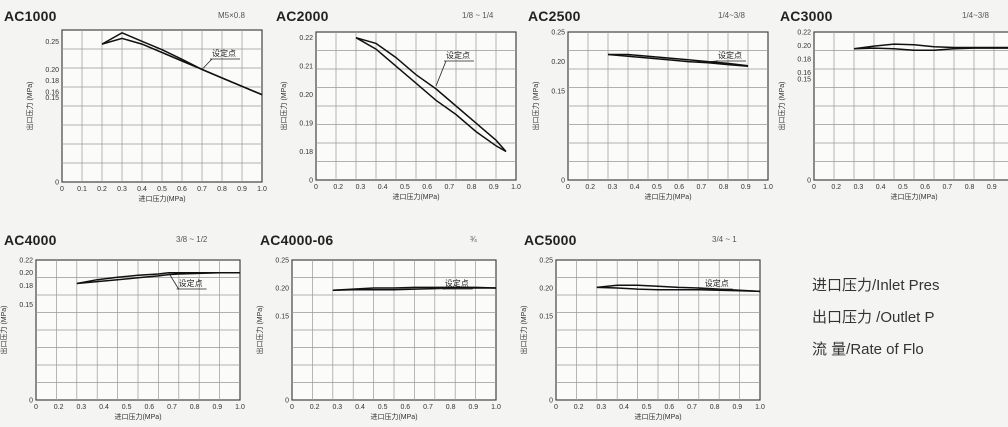 This screenshot has height=427, width=1008. I want to click on legend-outlet: 出口压力 /Outlet P, so click(873, 317).